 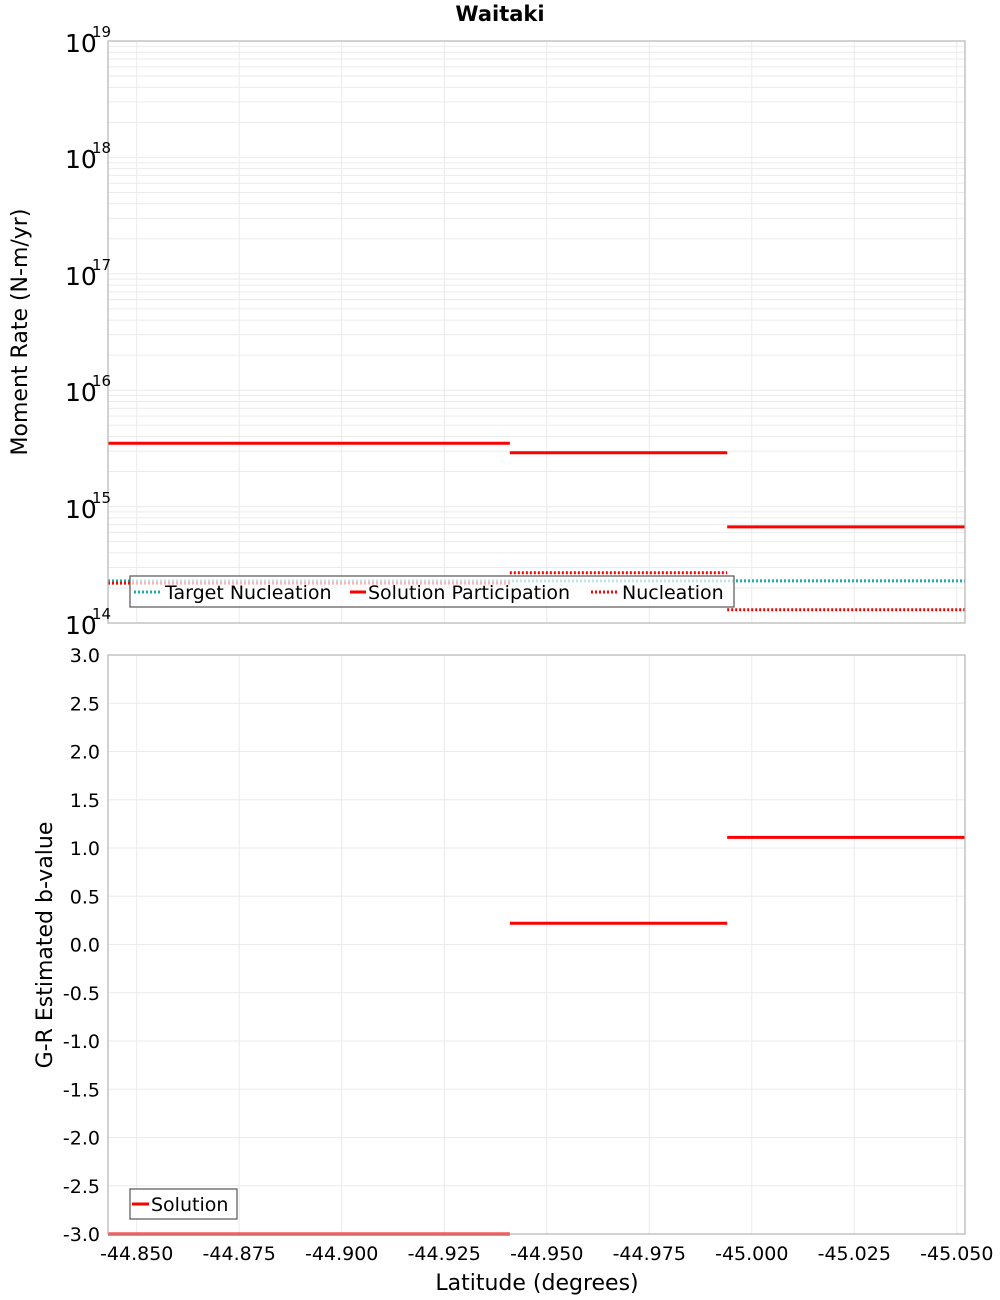 What do you see at coordinates (469, 593) in the screenshot?
I see `legend-solution-participation-label: Solution Participation` at bounding box center [469, 593].